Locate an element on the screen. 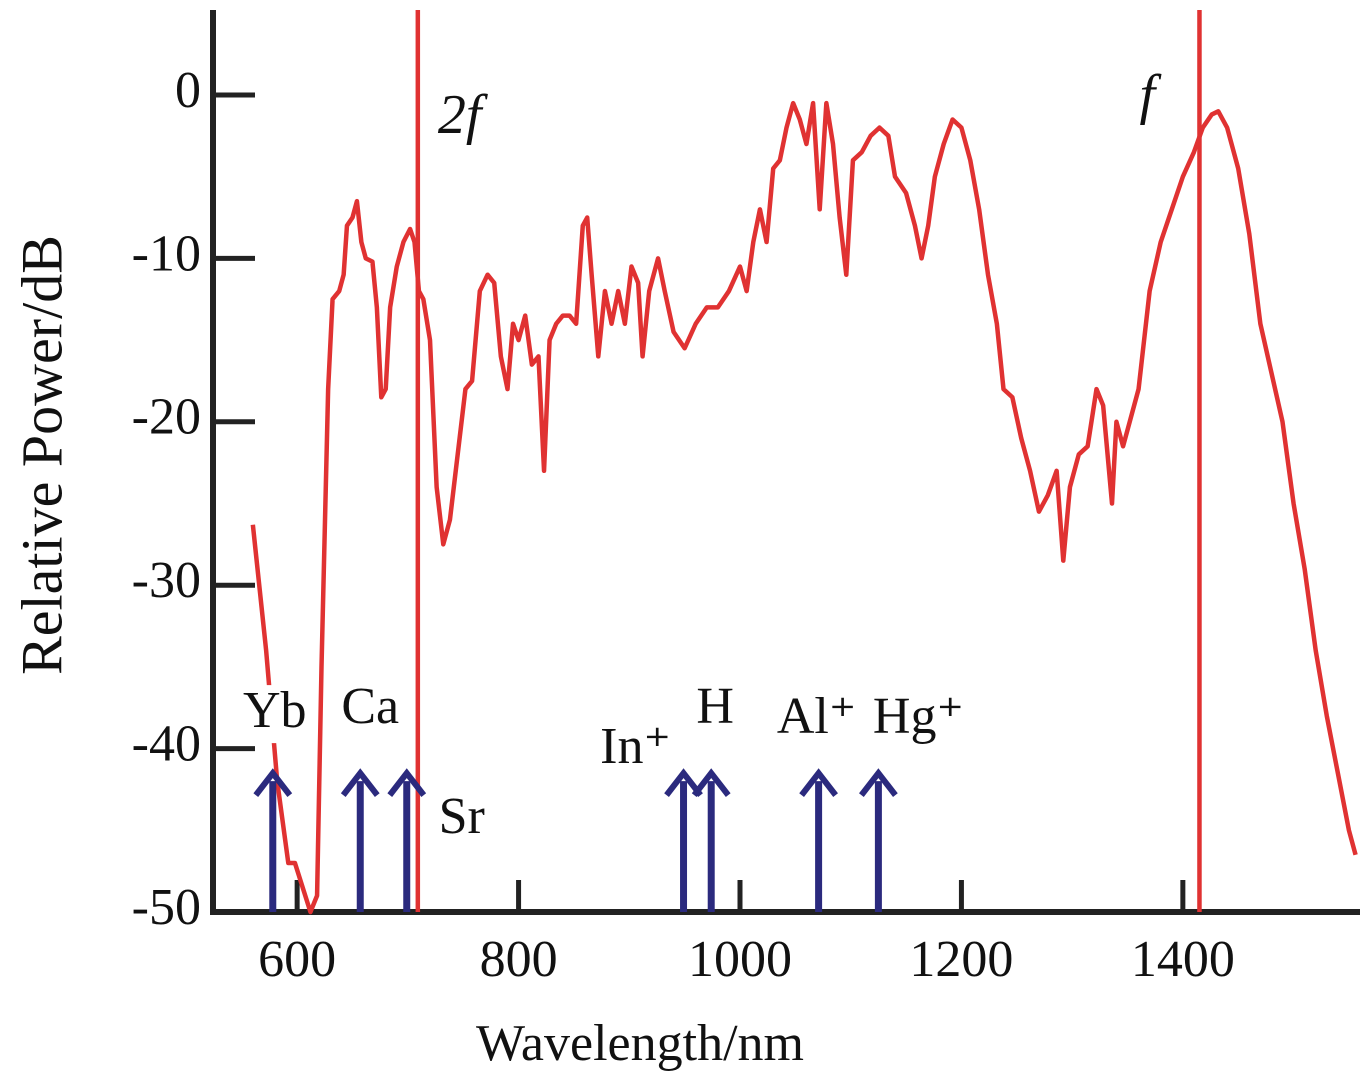 The image size is (1371, 1083). y-tick-label: -20 is located at coordinates (166, 417).